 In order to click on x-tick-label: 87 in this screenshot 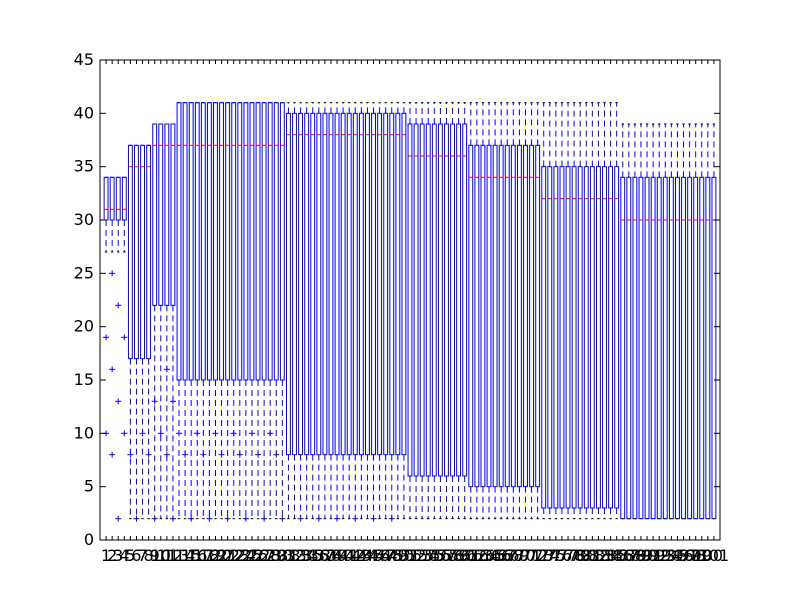, I will do `click(629, 555)`.